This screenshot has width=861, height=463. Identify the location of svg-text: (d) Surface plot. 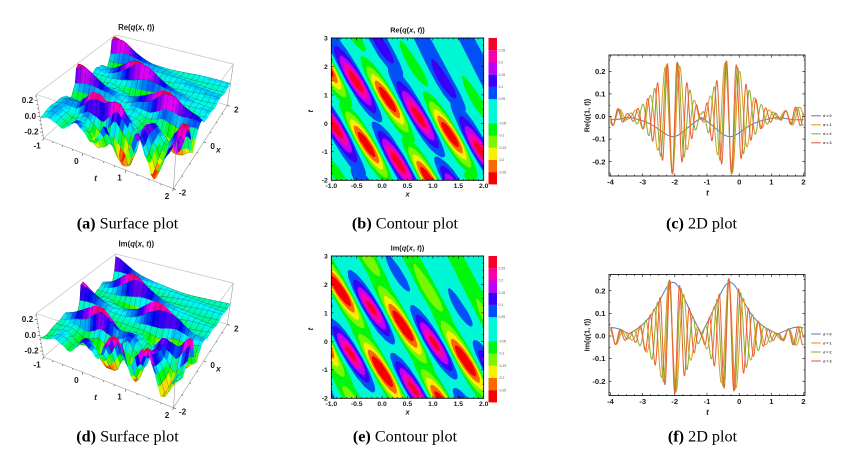
(127, 437).